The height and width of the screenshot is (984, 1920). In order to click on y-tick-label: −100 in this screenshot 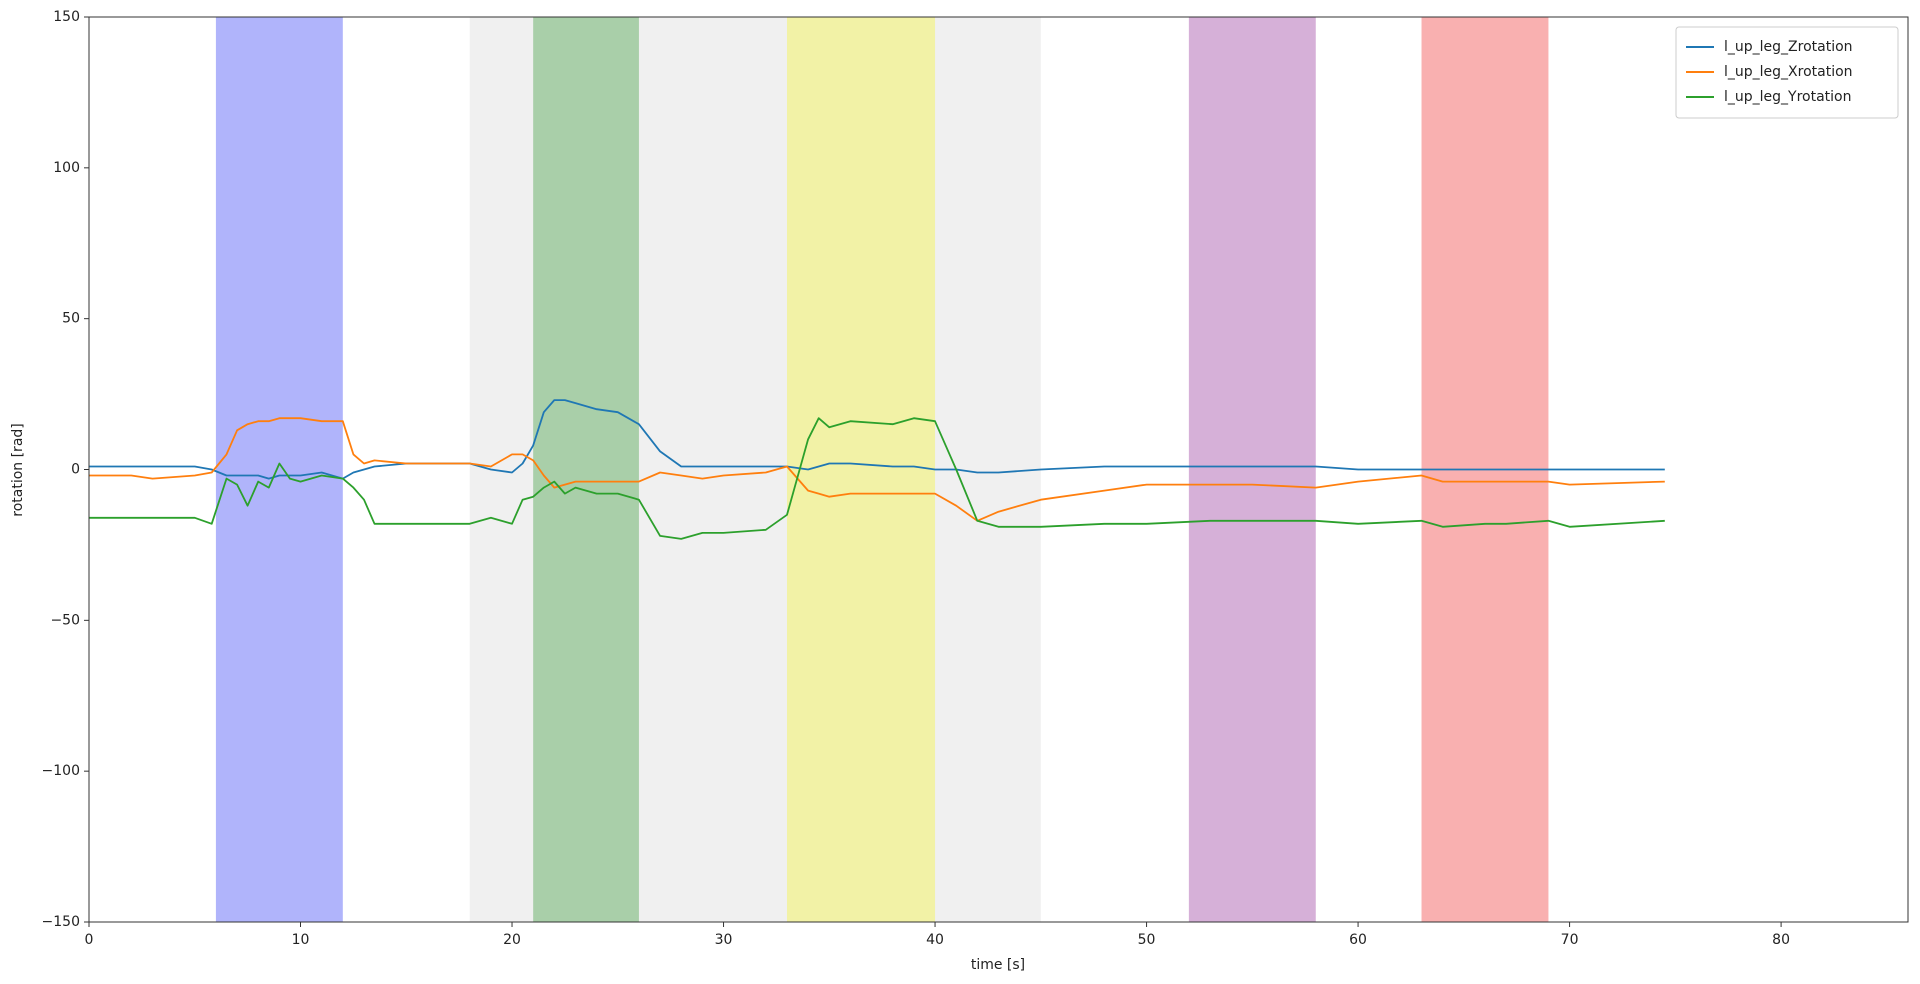, I will do `click(61, 771)`.